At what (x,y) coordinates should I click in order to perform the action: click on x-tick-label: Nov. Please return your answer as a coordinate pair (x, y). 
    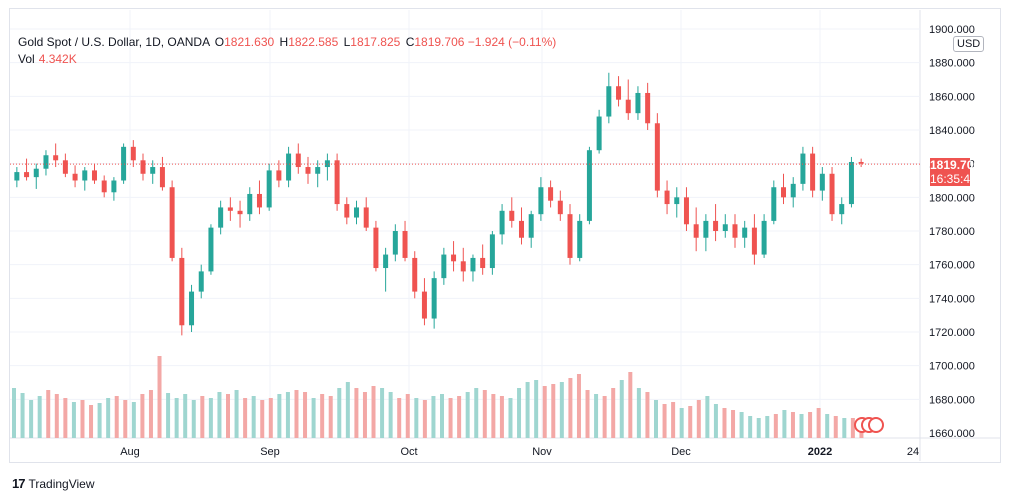
    Looking at the image, I should click on (542, 452).